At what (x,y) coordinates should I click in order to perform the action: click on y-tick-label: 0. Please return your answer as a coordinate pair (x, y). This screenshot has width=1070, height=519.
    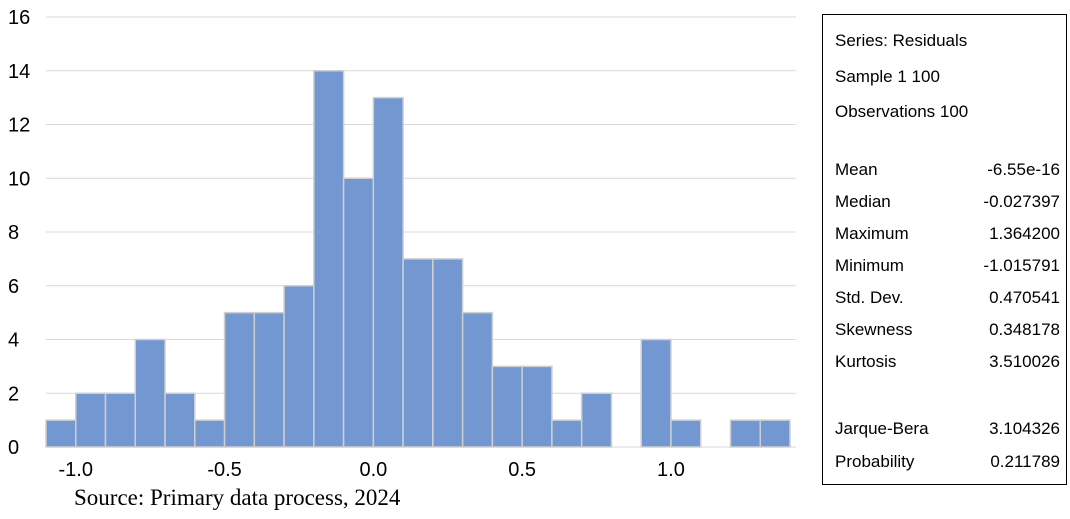
    Looking at the image, I should click on (13, 448).